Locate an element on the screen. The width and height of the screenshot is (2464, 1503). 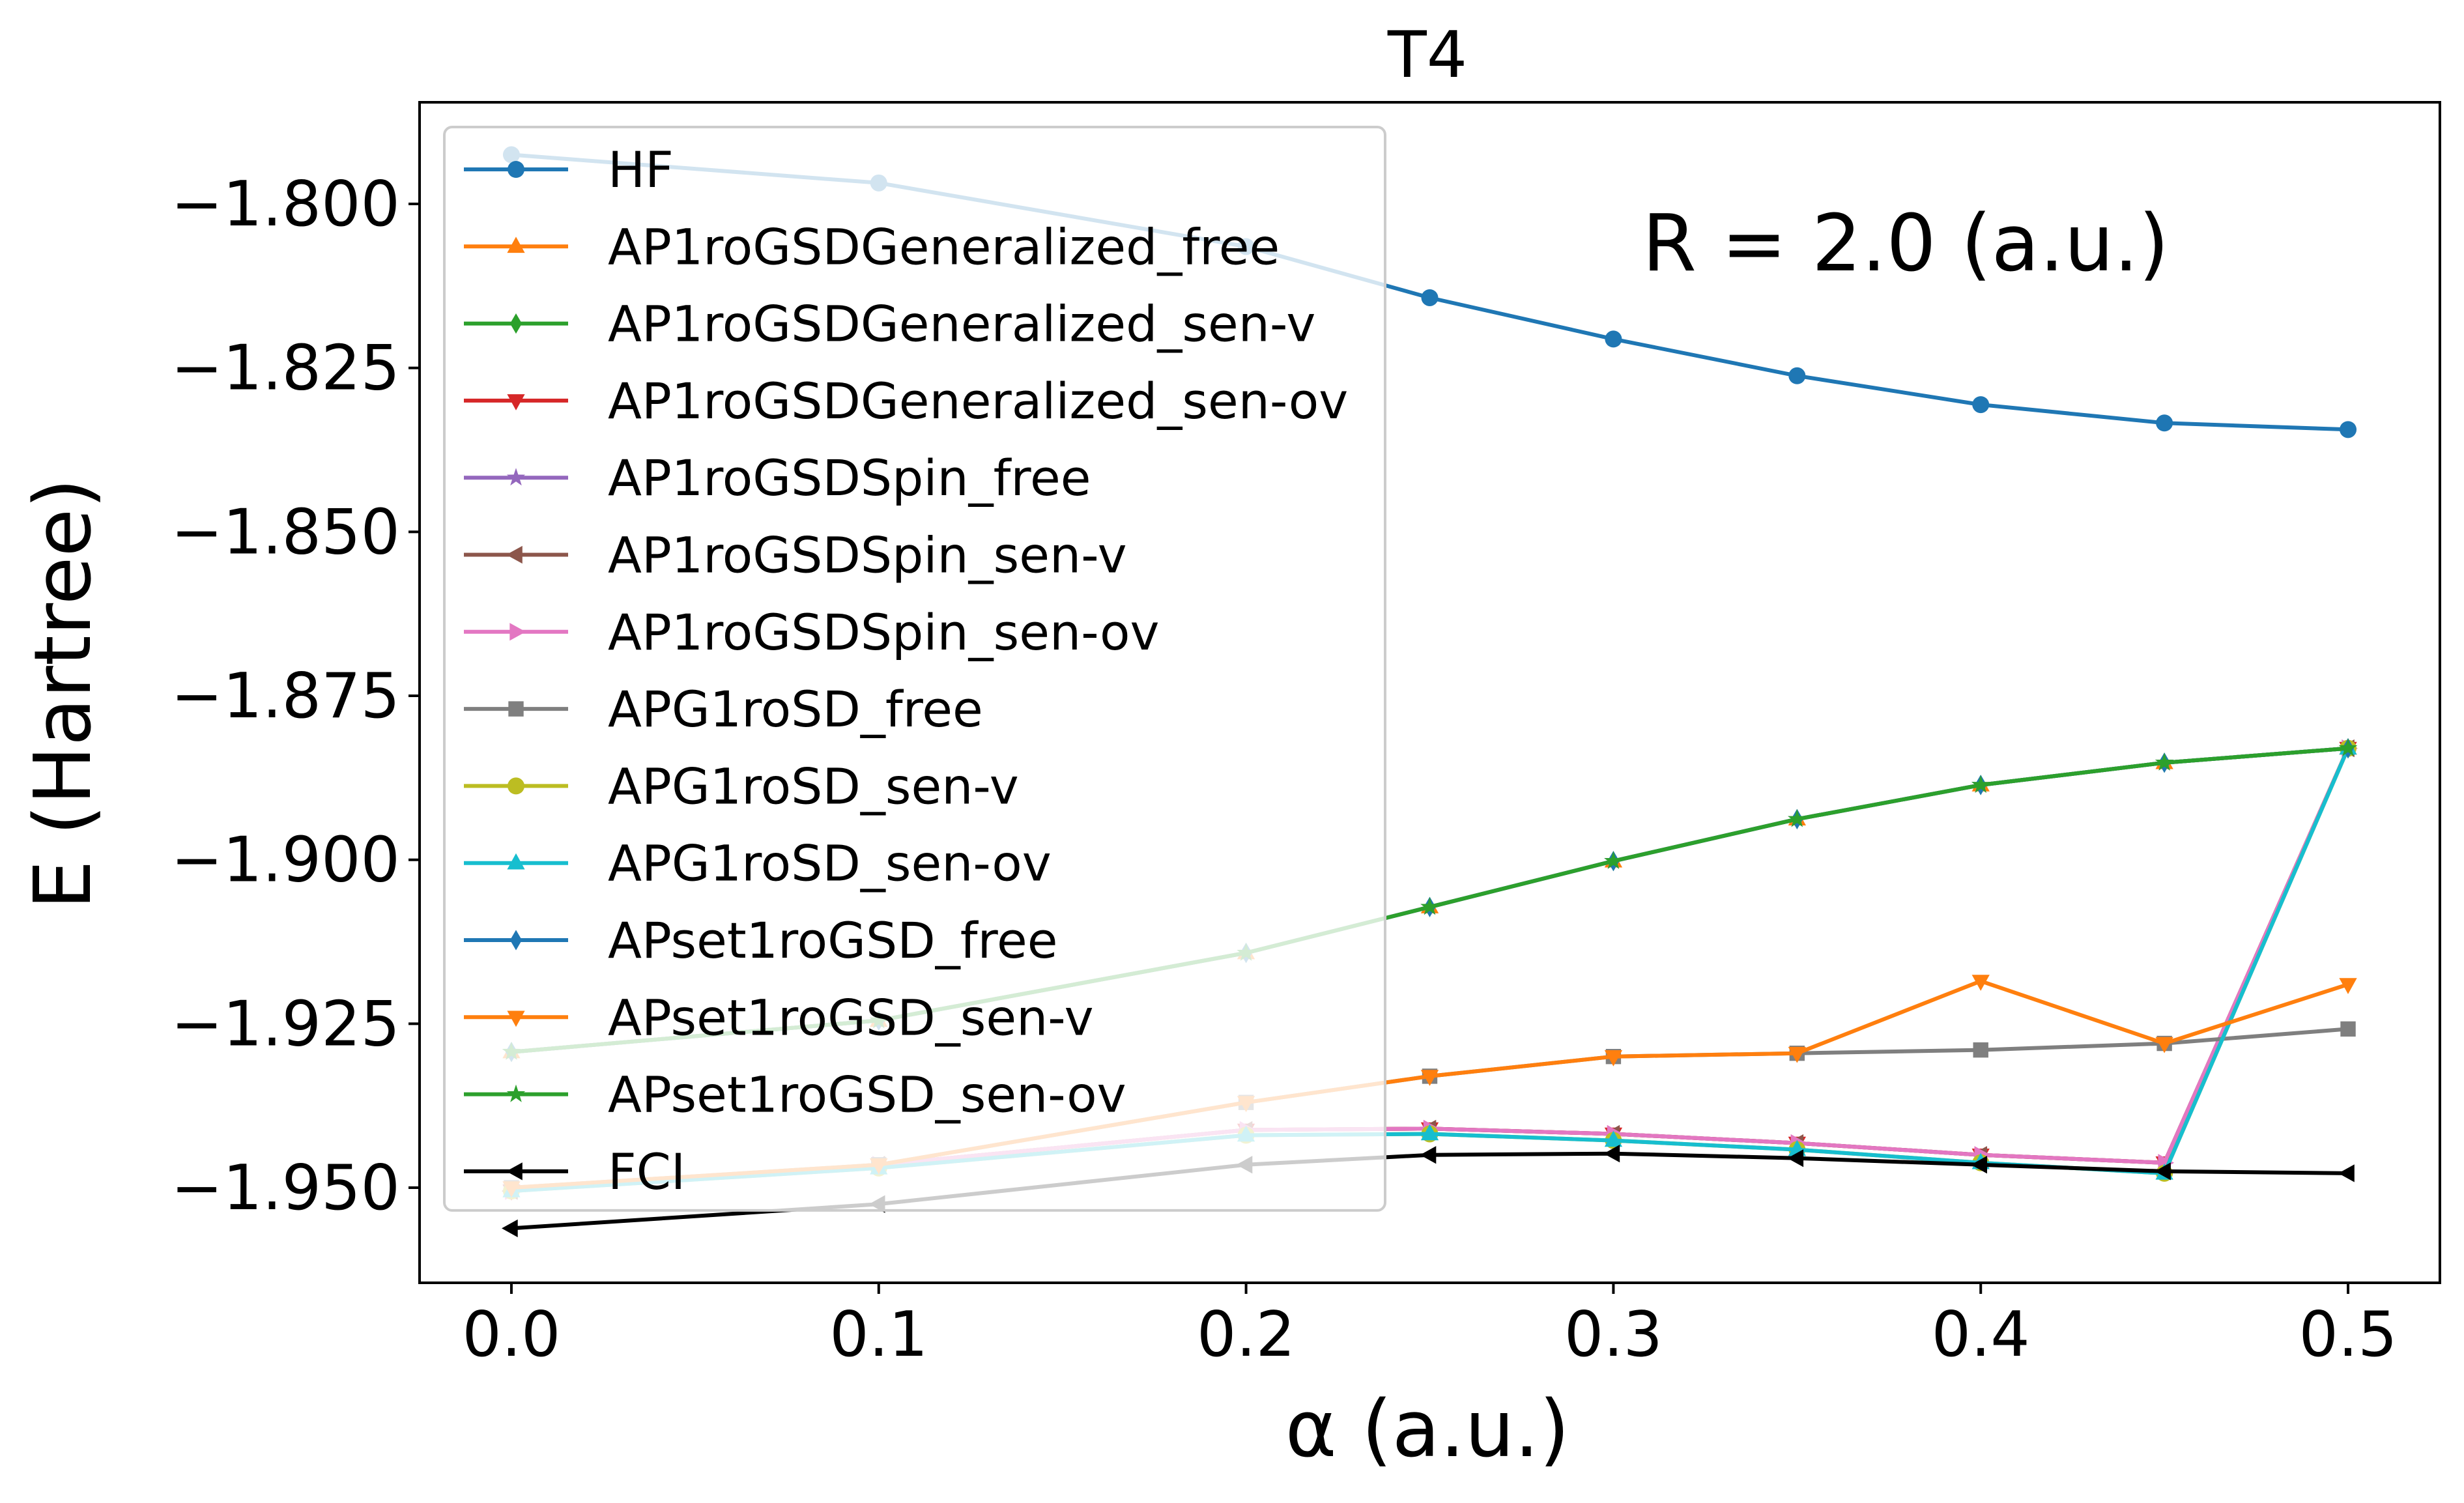
y-tick-label: −1.825 is located at coordinates (285, 369).